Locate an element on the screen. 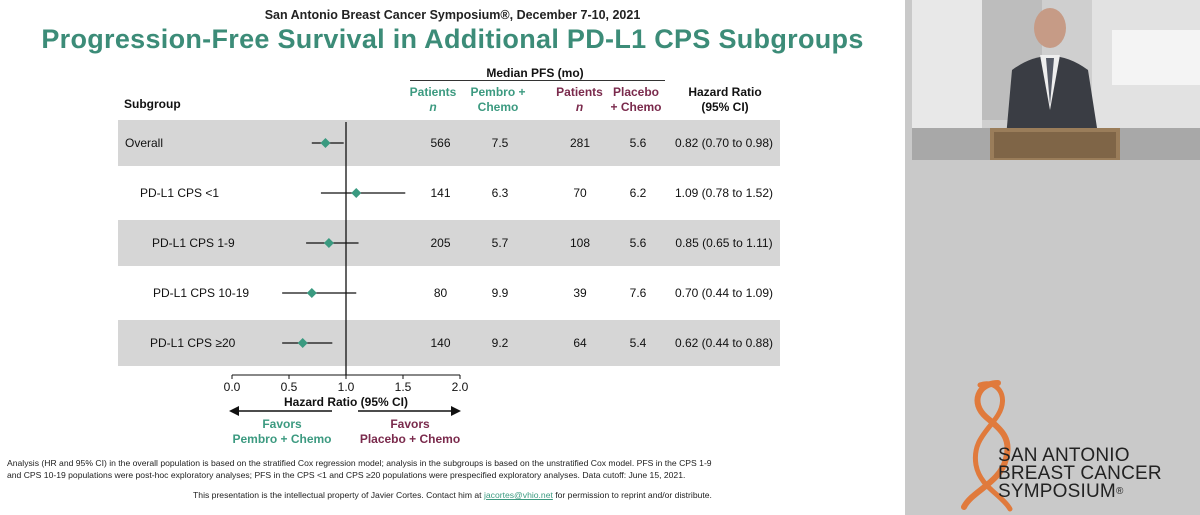 The image size is (1200, 515). row-band-overall is located at coordinates (449, 143).